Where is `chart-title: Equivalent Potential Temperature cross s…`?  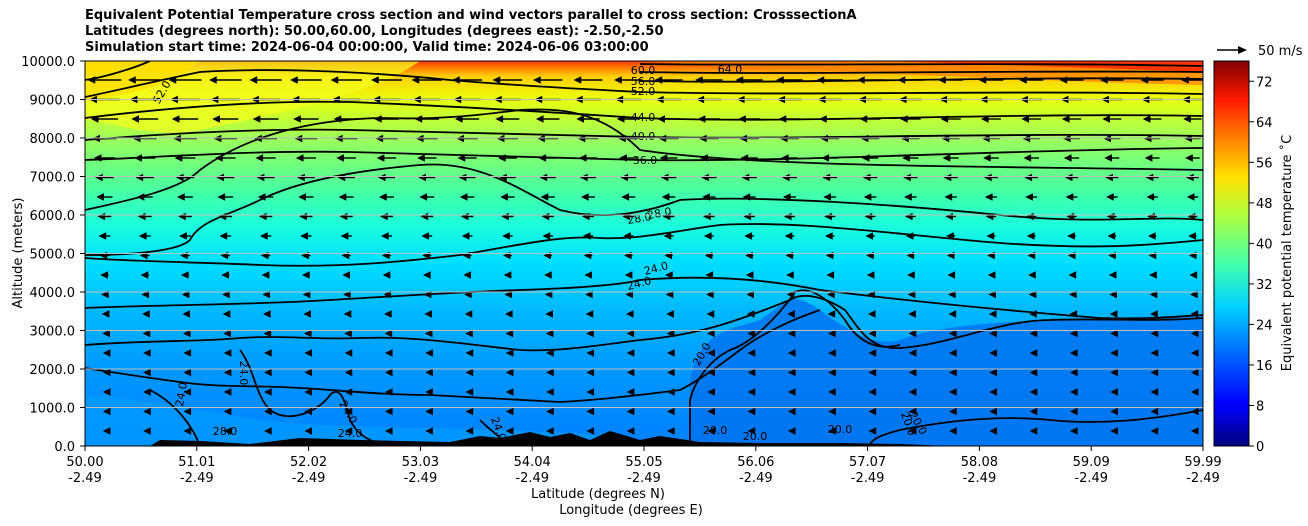
chart-title: Equivalent Potential Temperature cross s… is located at coordinates (471, 31).